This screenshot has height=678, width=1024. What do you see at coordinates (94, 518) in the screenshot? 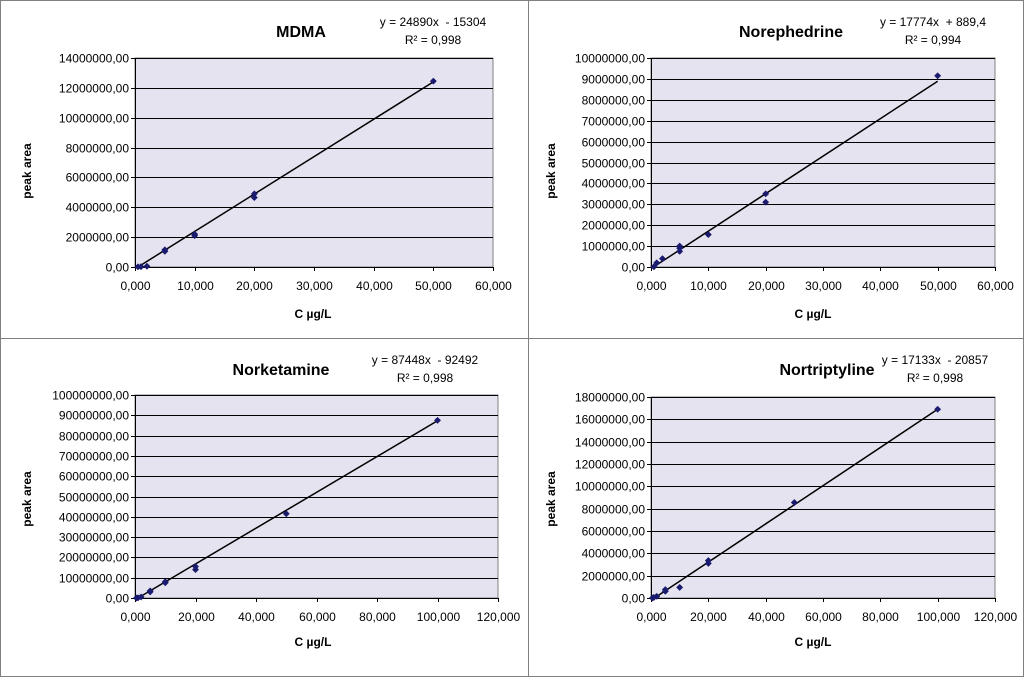
I see `y-tick-label: 40000000,00` at bounding box center [94, 518].